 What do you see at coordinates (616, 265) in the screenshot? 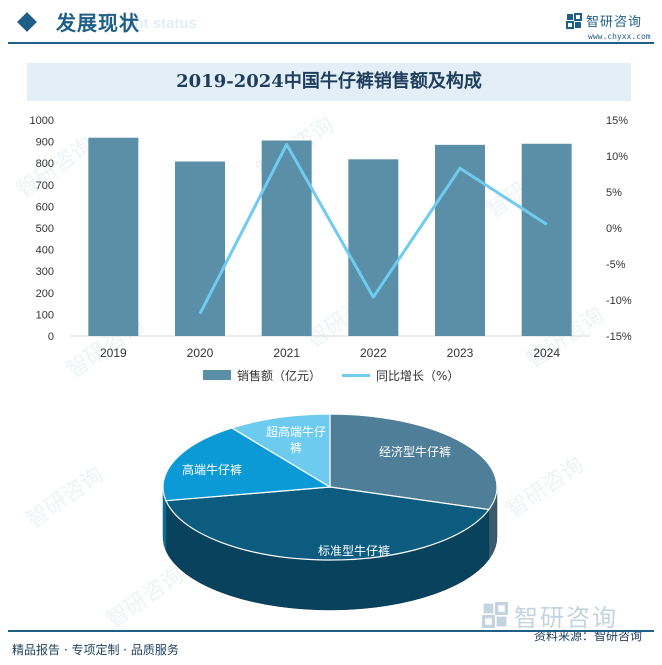
I see `y-tick-label-right: -5%` at bounding box center [616, 265].